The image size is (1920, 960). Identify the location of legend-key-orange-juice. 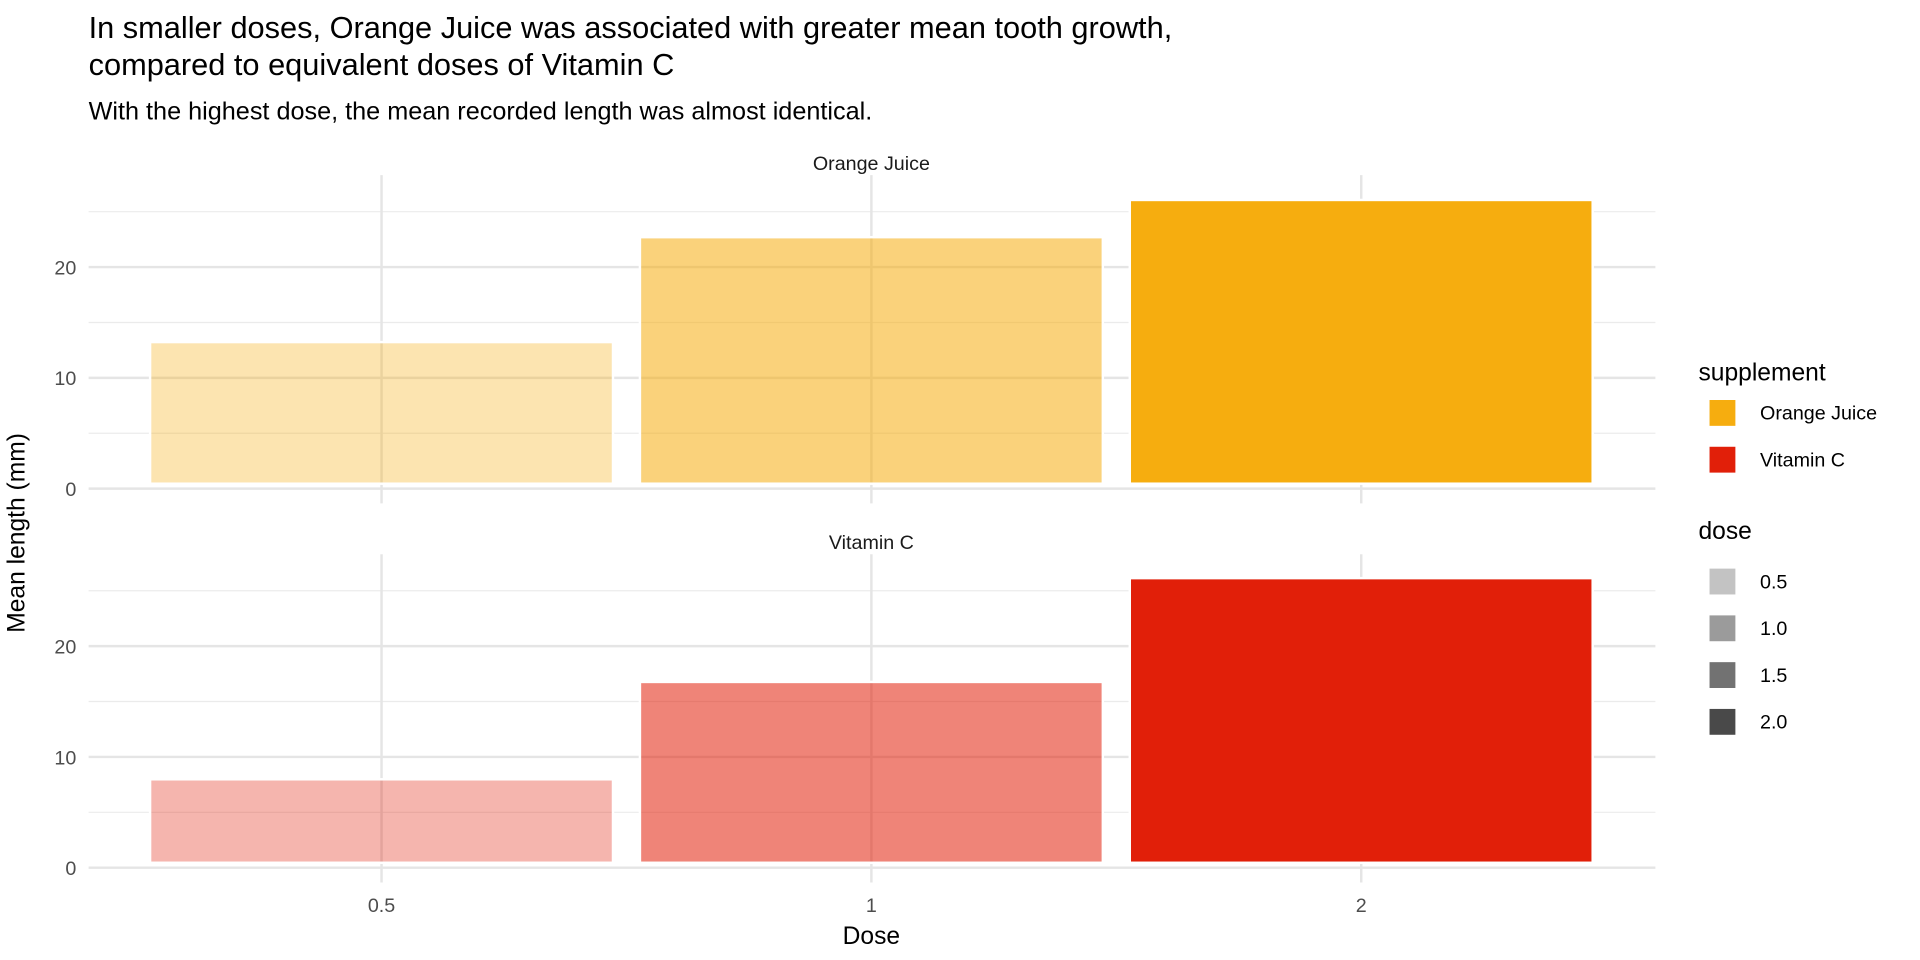
(1722, 413).